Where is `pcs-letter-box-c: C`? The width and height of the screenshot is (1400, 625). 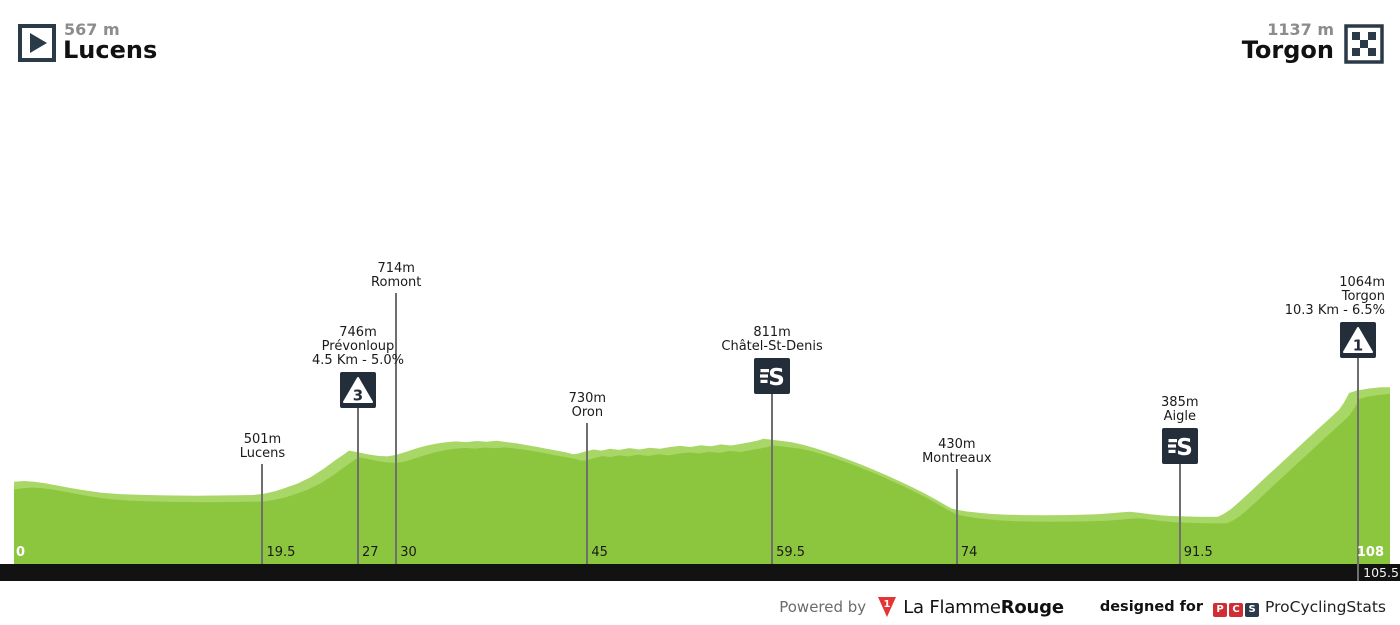
pcs-letter-box-c: C is located at coordinates (1236, 610).